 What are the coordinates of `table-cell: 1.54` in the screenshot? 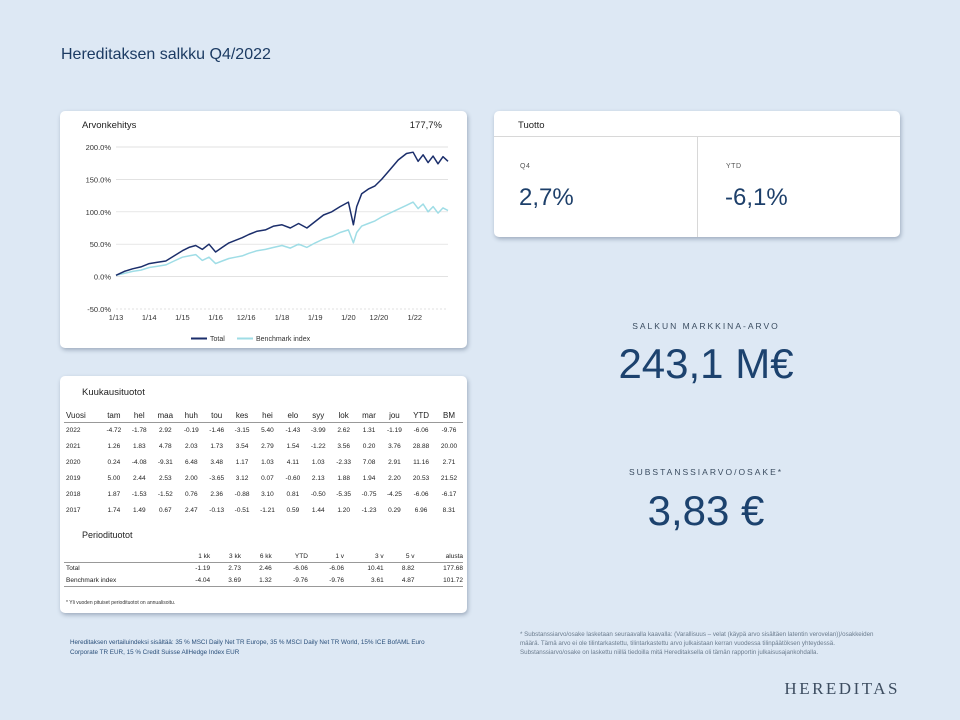 It's located at (293, 446).